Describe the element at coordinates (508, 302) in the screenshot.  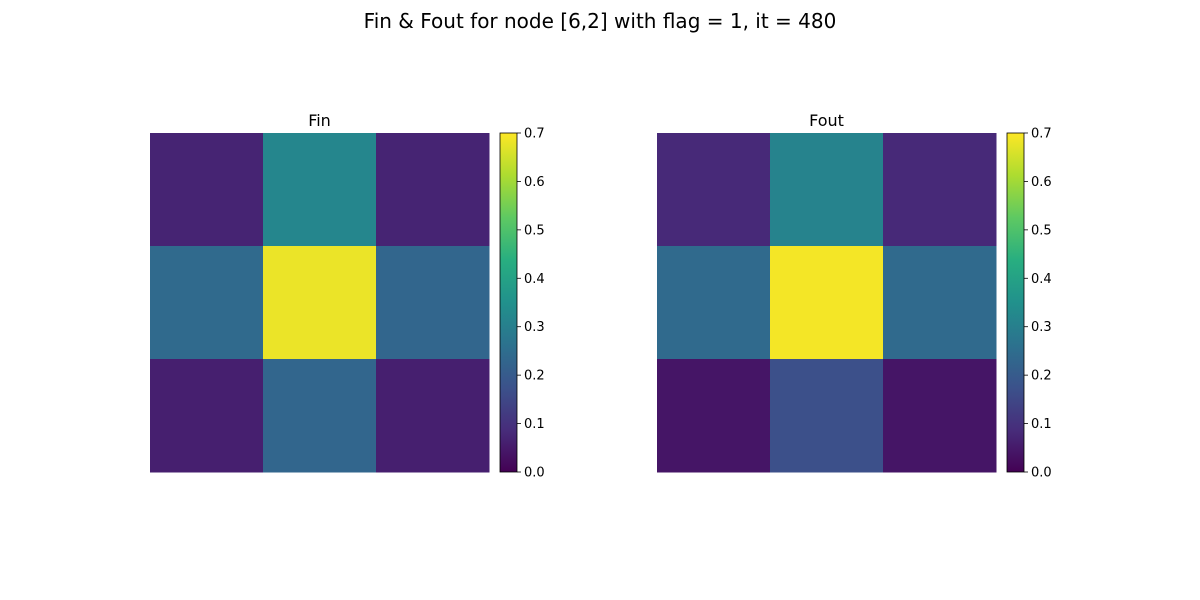
I see `fin-colorbar-gradient` at that location.